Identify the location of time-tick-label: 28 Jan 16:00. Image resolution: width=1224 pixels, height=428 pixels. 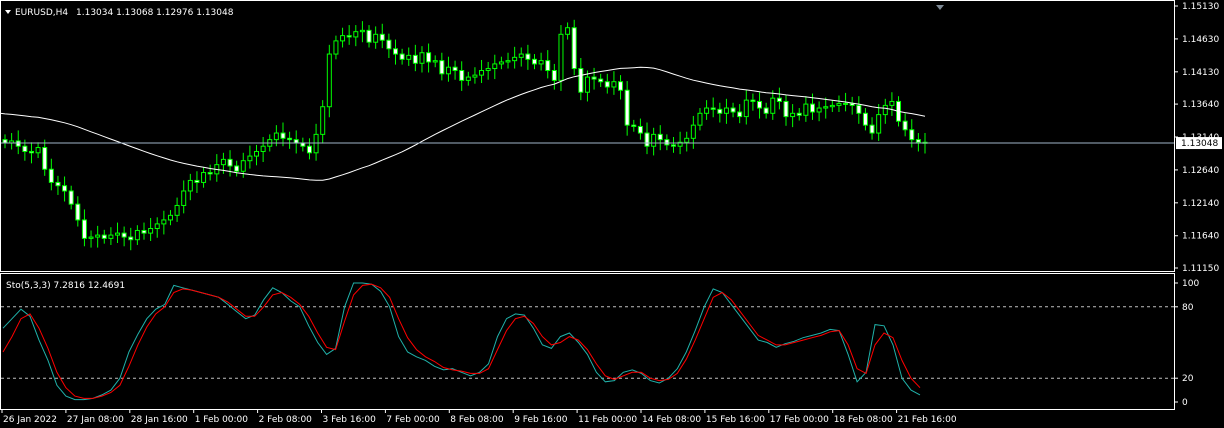
(159, 420).